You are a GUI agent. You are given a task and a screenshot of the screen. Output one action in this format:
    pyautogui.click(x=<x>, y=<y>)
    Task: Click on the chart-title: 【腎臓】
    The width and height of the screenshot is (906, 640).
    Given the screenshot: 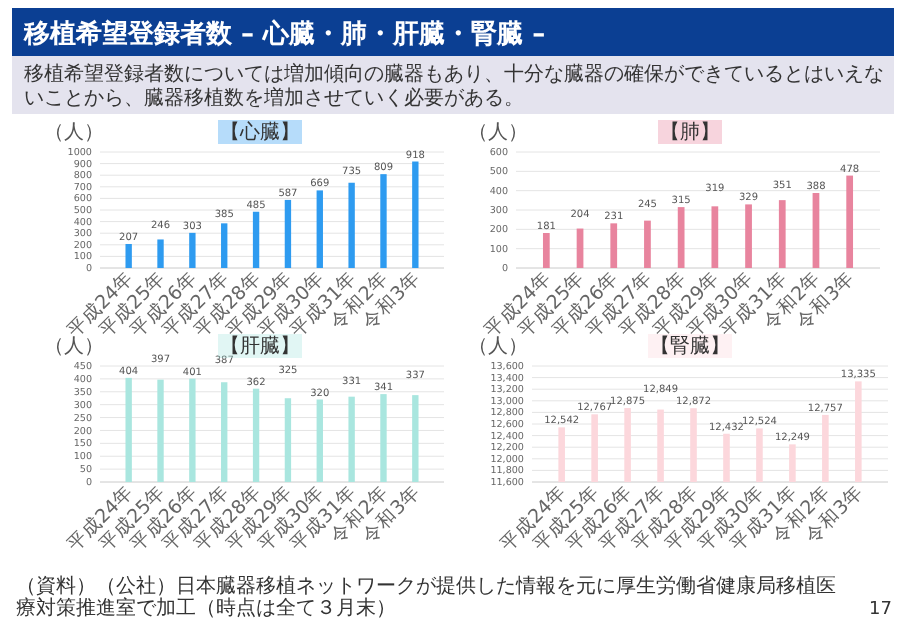 What is the action you would take?
    pyautogui.click(x=690, y=346)
    